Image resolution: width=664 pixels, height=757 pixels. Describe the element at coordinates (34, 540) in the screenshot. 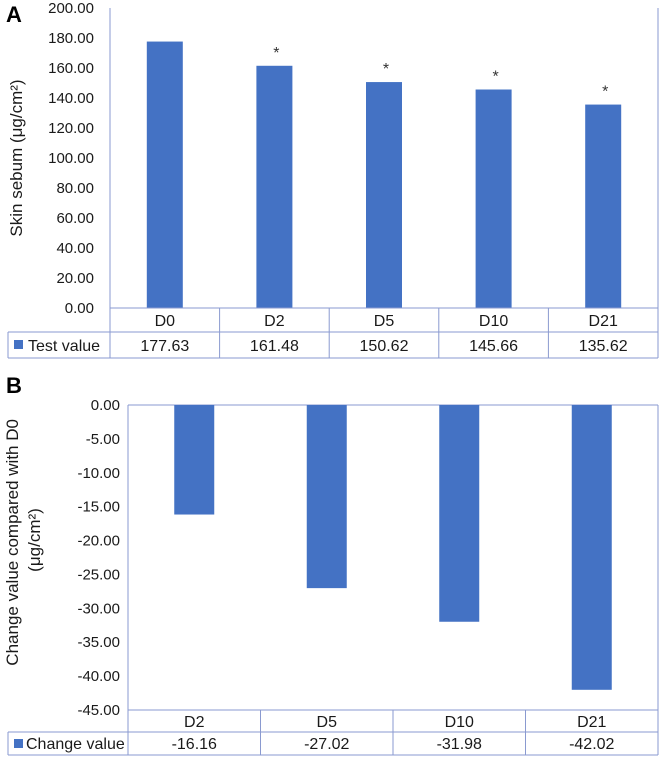

I see `y-axis-label-b-line2: (μg/cm²)` at that location.